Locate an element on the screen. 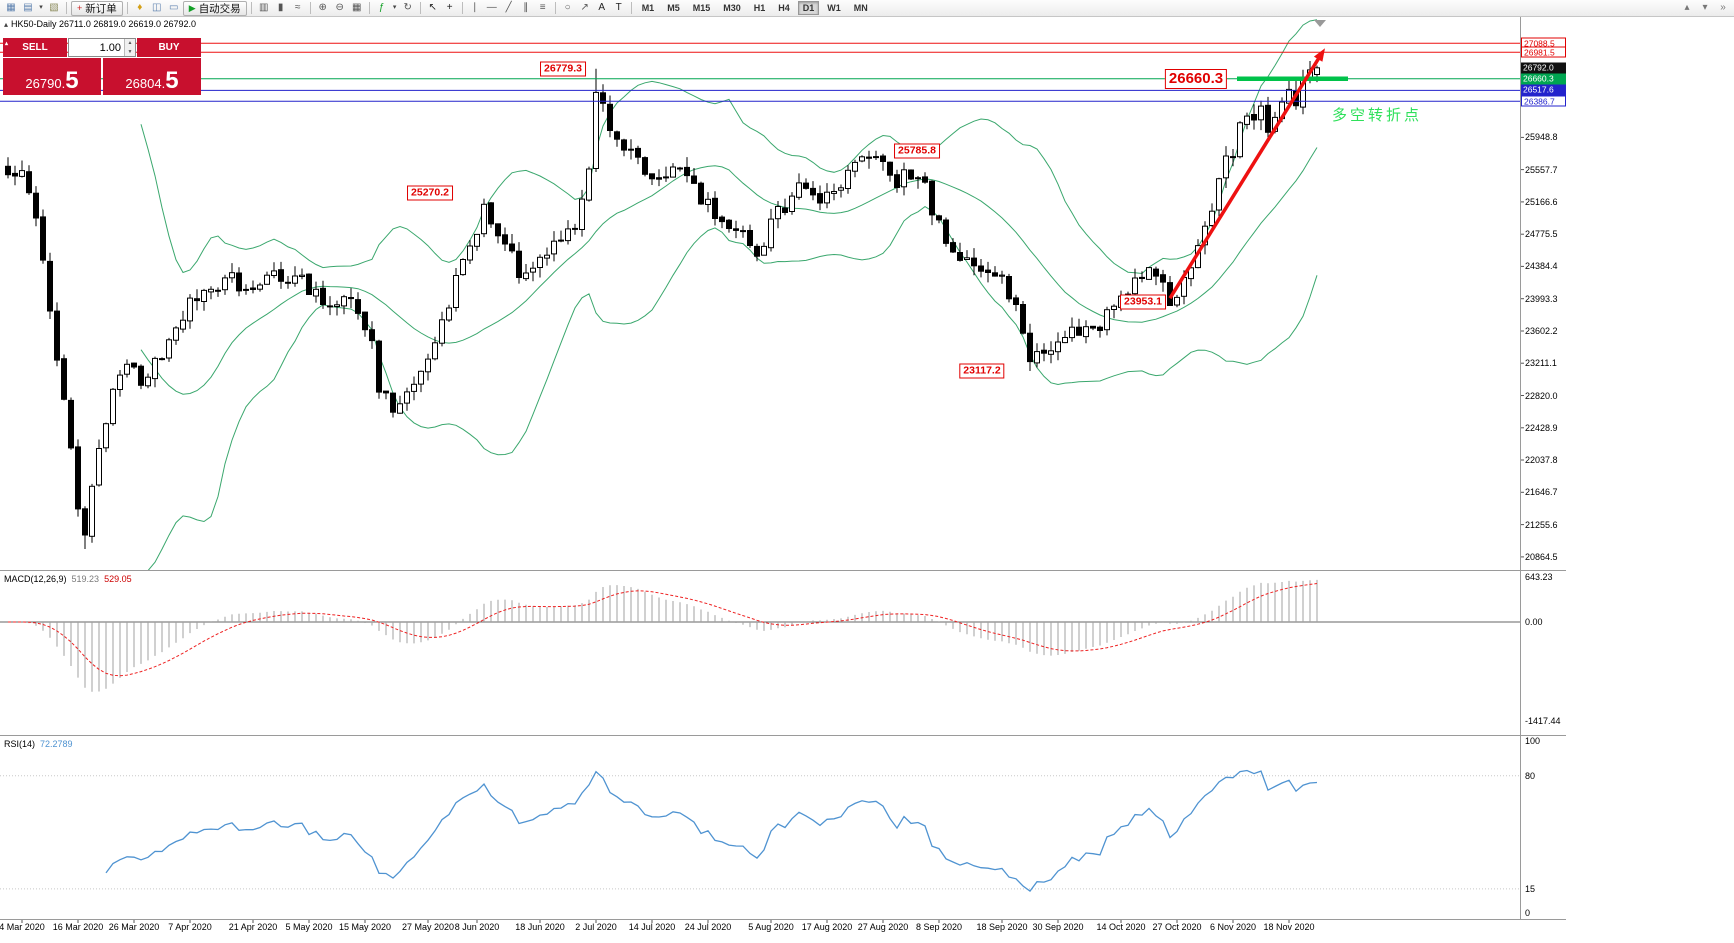 This screenshot has height=943, width=1734. timeframe-mn: MN is located at coordinates (860, 8).